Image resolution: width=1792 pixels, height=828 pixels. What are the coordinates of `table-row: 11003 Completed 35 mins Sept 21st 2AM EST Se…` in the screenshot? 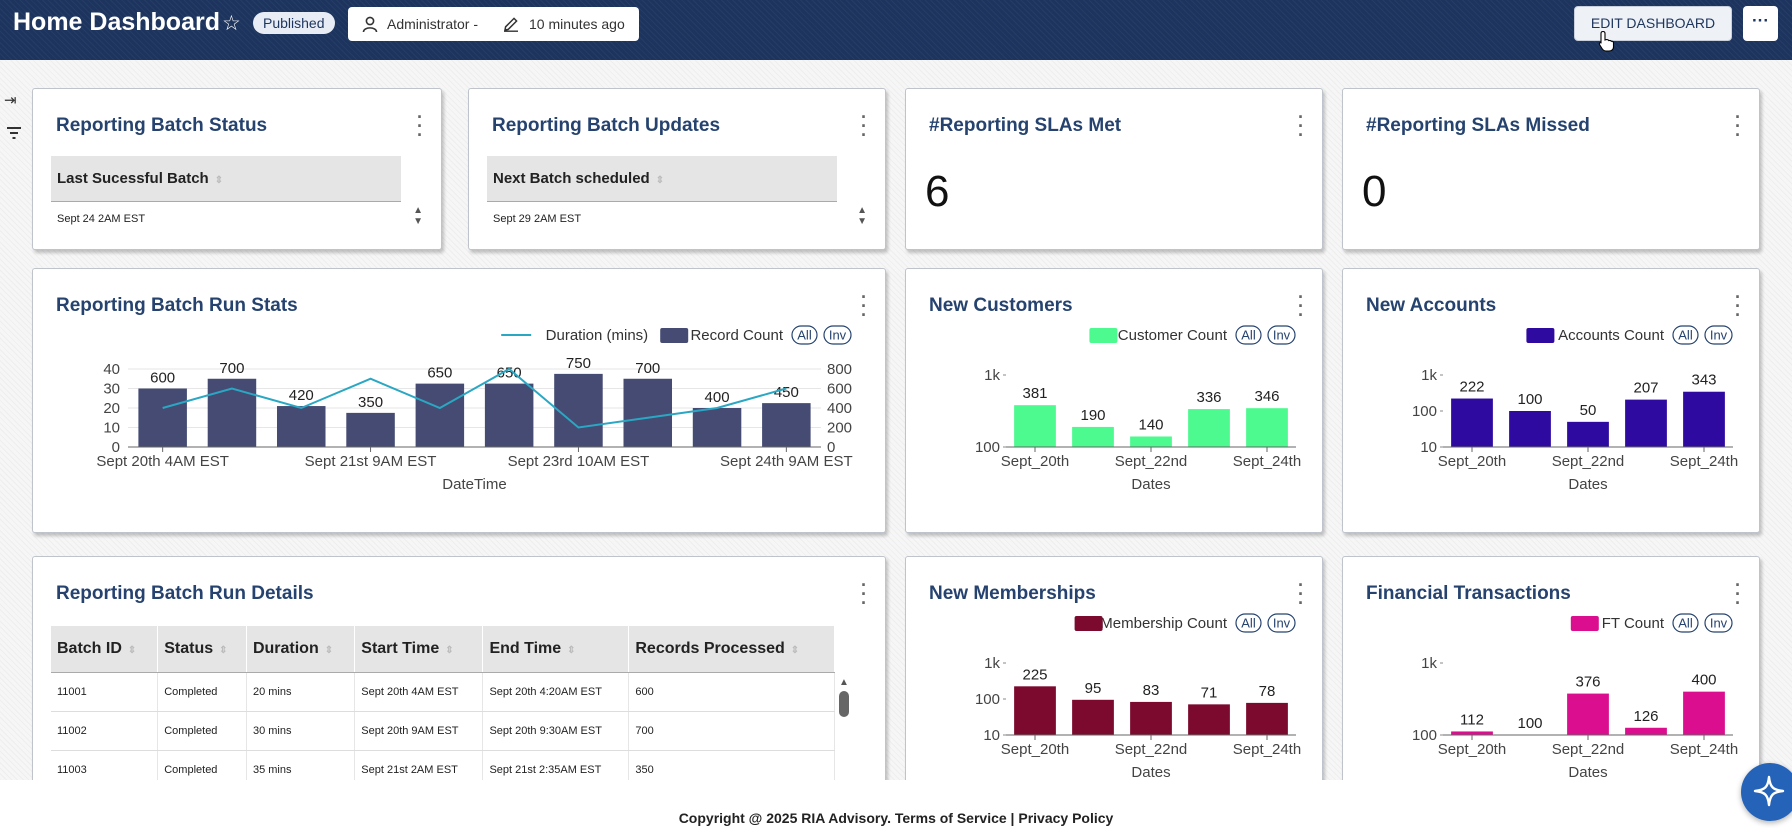 It's located at (443, 765).